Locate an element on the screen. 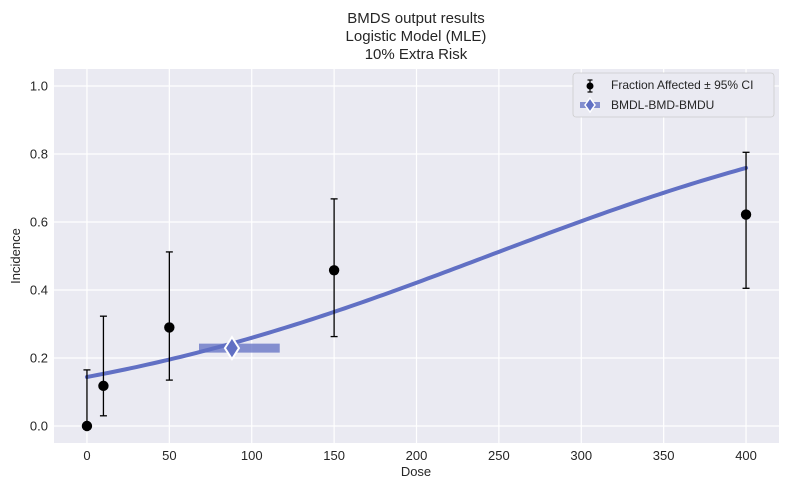 The image size is (790, 490). y-tick-label: 0.4 is located at coordinates (39, 290).